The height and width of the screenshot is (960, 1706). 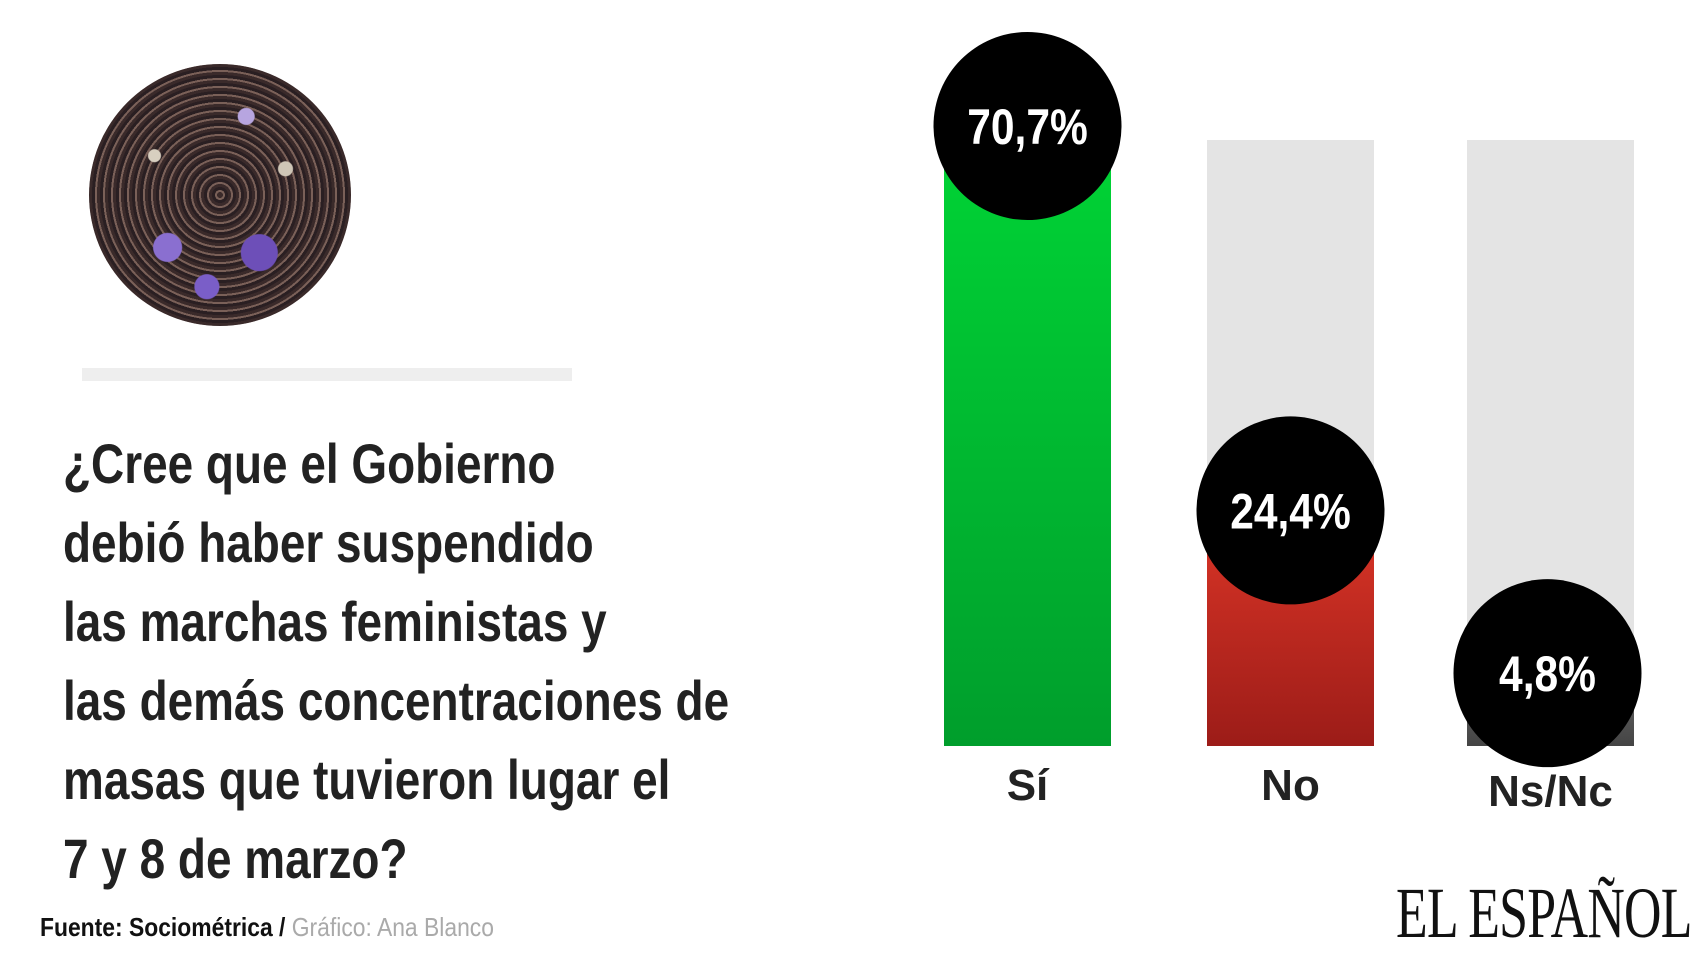 I want to click on credit: Gráfico: Ana Blanco, so click(x=392, y=927).